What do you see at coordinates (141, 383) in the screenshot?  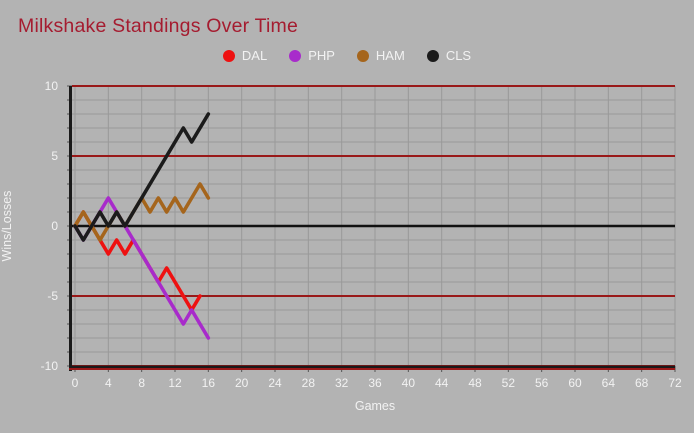 I see `x-tick-label: 8` at bounding box center [141, 383].